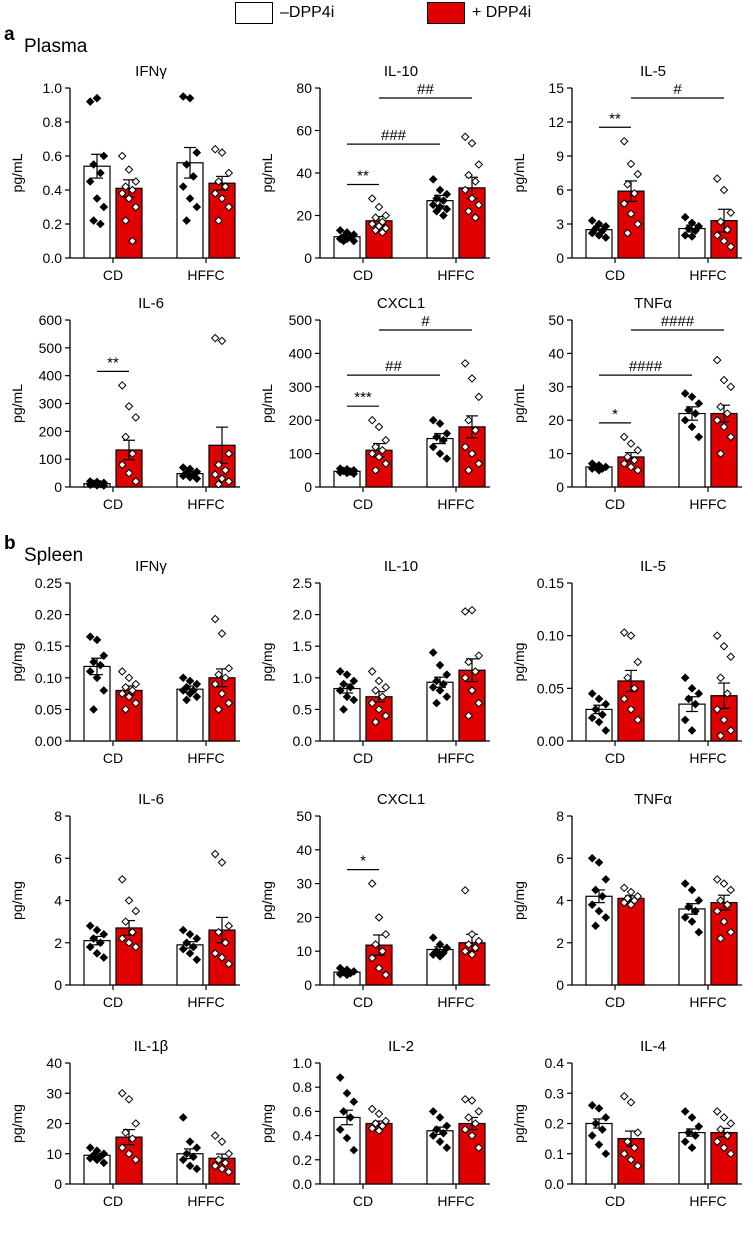  What do you see at coordinates (502, 12) in the screenshot?
I see `legend-label-treated: + DPP4i` at bounding box center [502, 12].